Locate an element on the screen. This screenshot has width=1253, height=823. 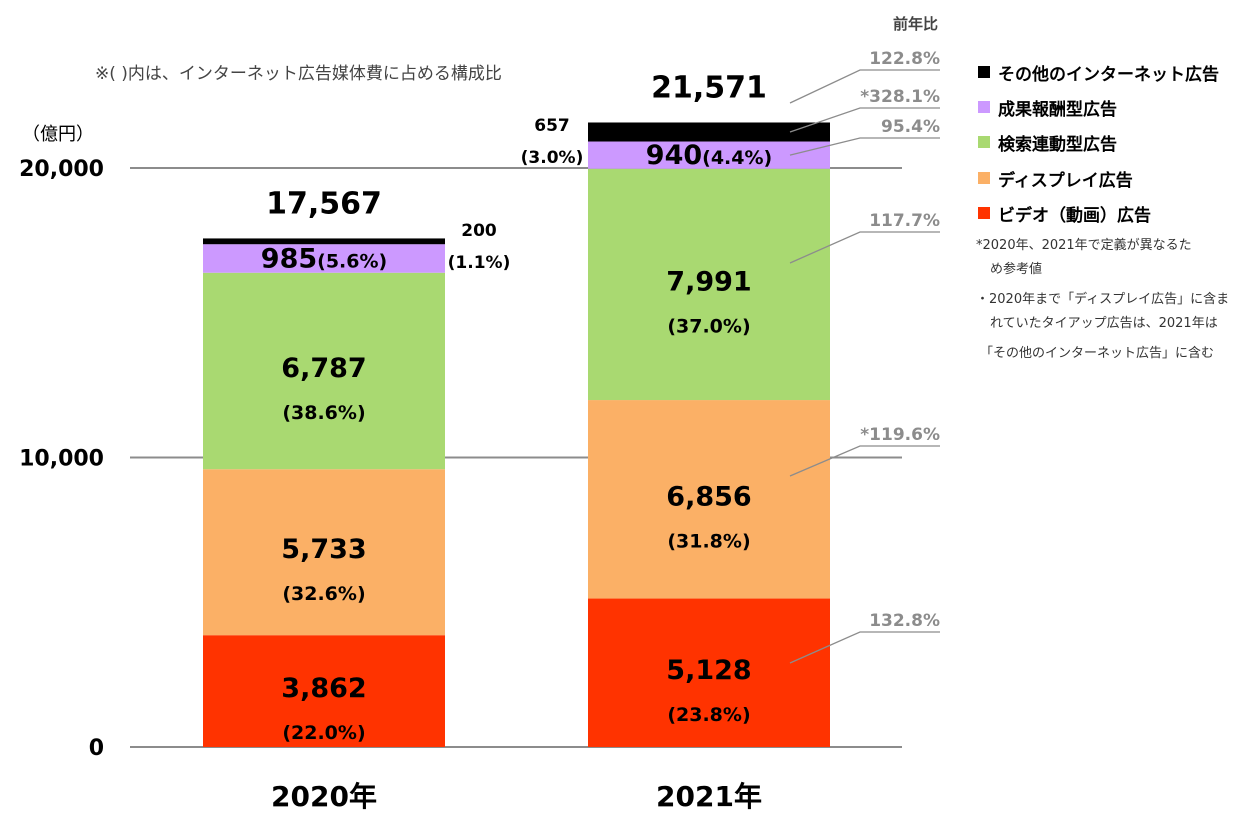
other-share-label: (3.0%) is located at coordinates (552, 158).